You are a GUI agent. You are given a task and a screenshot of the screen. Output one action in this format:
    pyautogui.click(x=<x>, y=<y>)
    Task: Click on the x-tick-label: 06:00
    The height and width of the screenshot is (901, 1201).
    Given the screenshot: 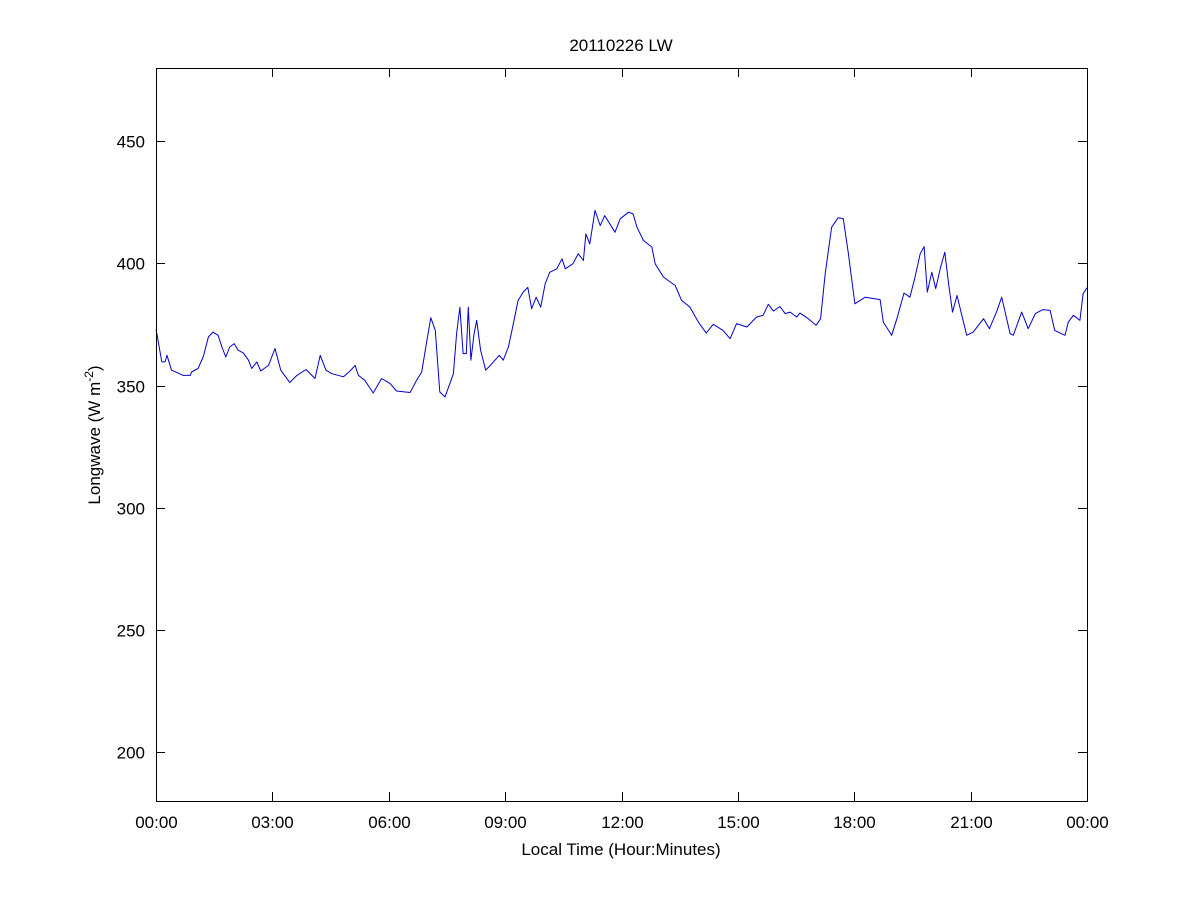 What is the action you would take?
    pyautogui.click(x=389, y=822)
    